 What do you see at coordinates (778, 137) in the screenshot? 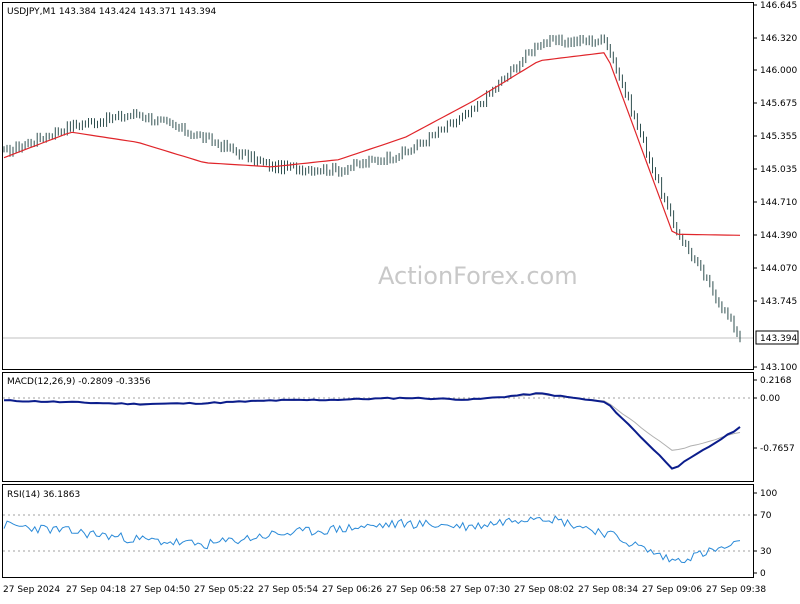
I see `price-tick: 145.355` at bounding box center [778, 137].